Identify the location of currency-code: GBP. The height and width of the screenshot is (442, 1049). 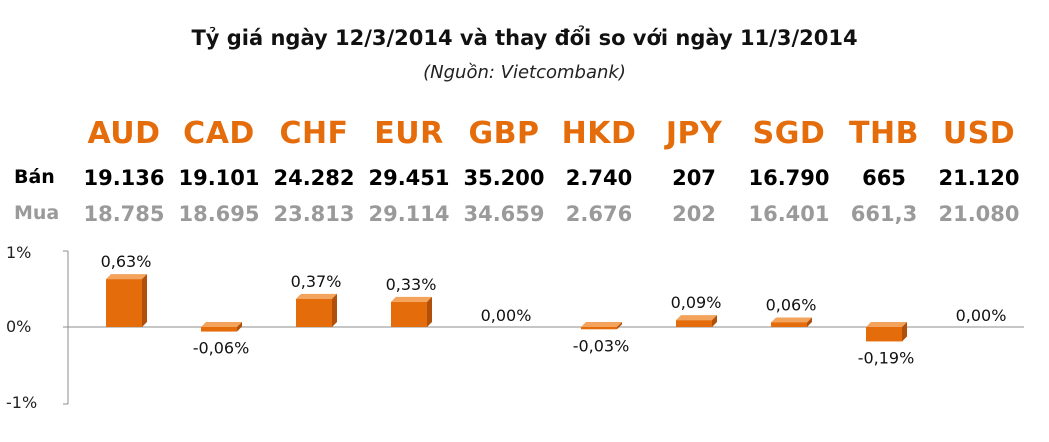
(504, 133).